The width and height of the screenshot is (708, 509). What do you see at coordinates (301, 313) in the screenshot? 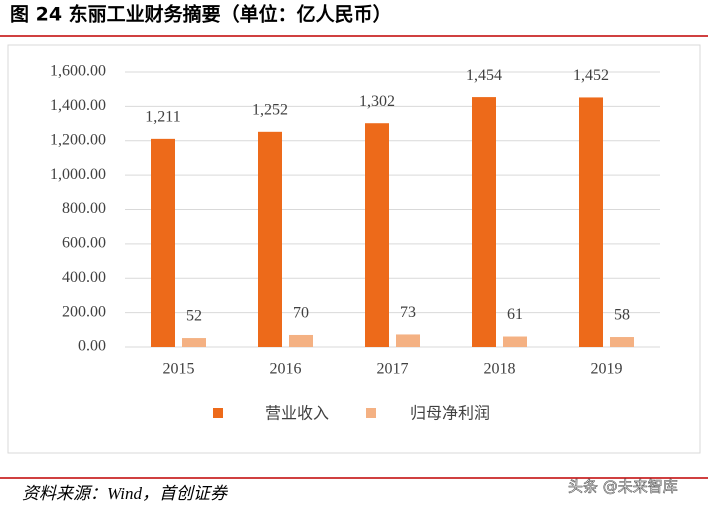
I see `data-label: 70` at bounding box center [301, 313].